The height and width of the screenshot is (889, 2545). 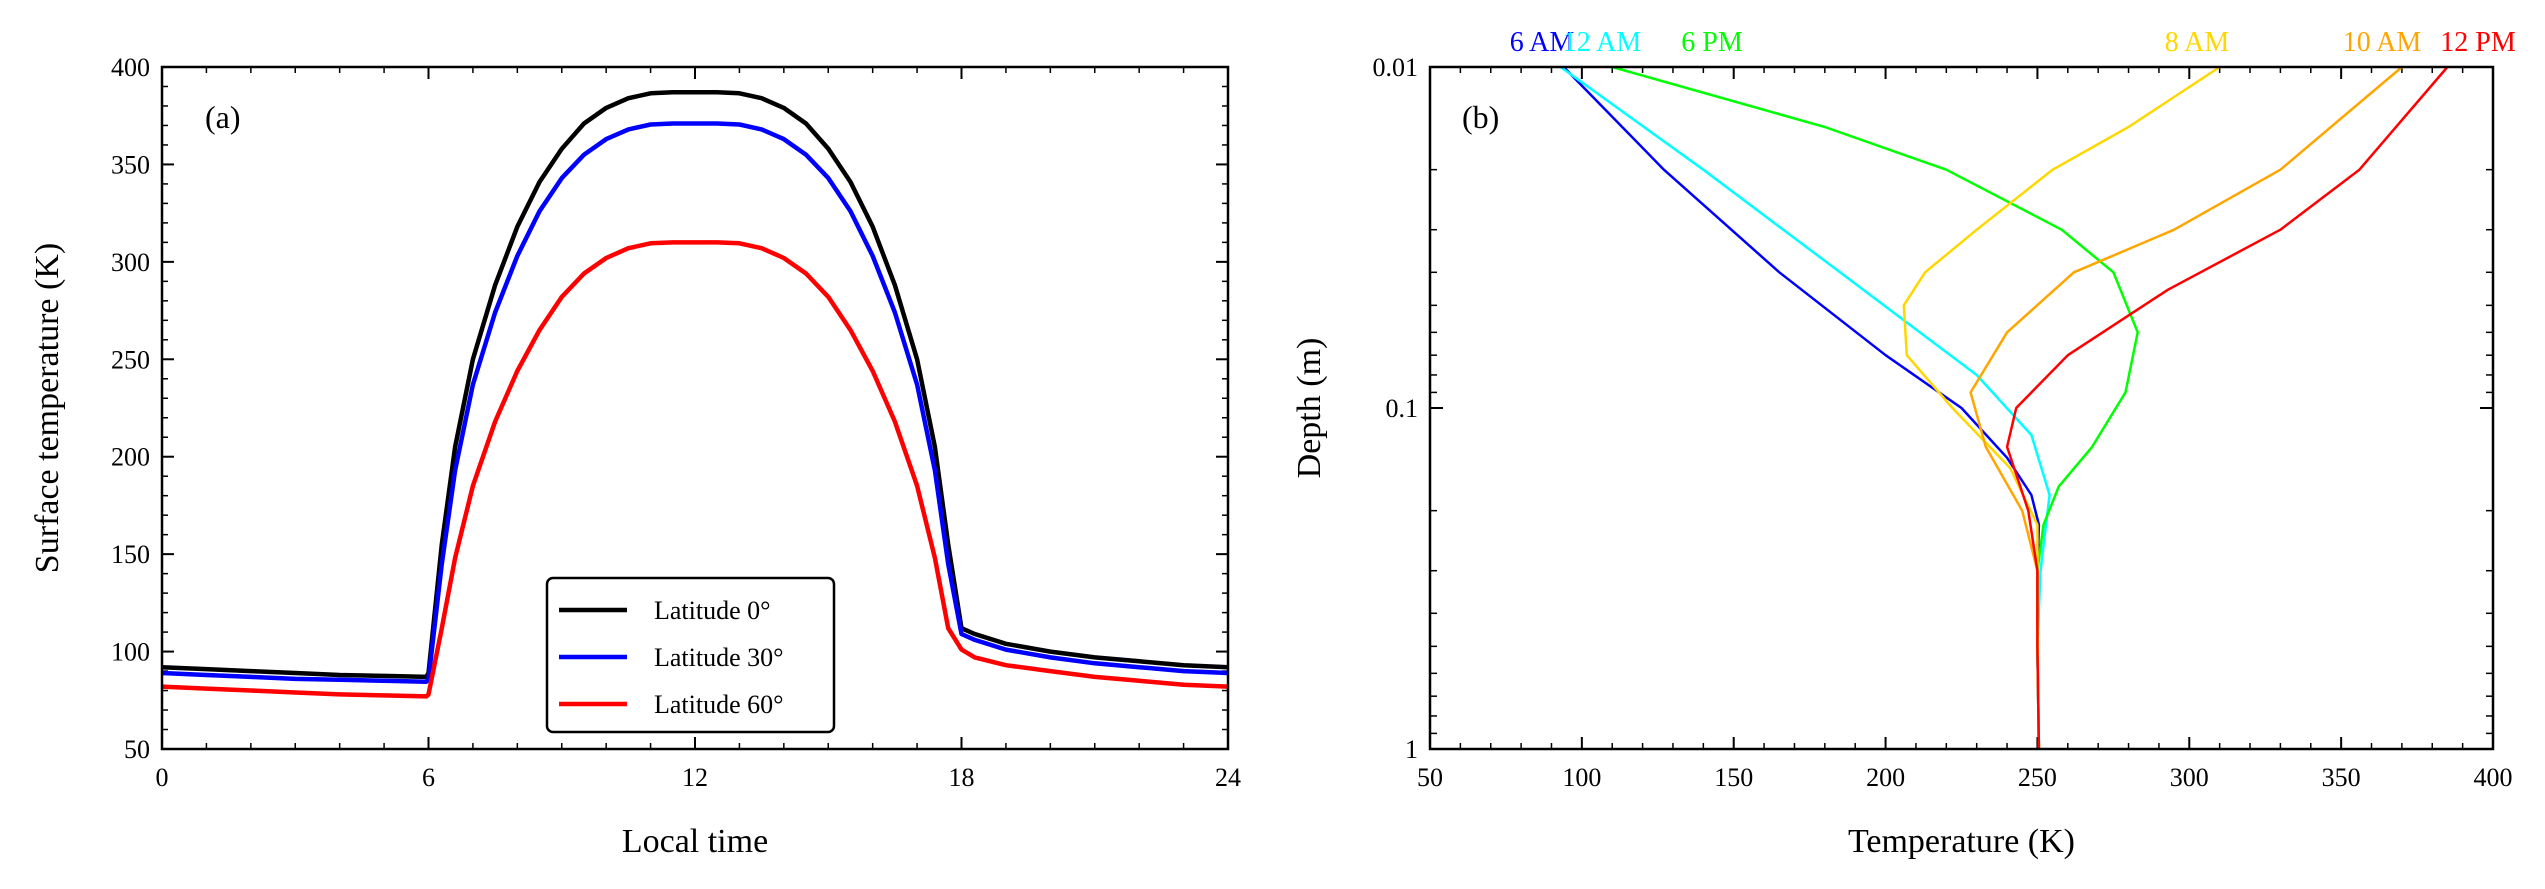 I want to click on y-axis-title: Depth (m), so click(x=1309, y=408).